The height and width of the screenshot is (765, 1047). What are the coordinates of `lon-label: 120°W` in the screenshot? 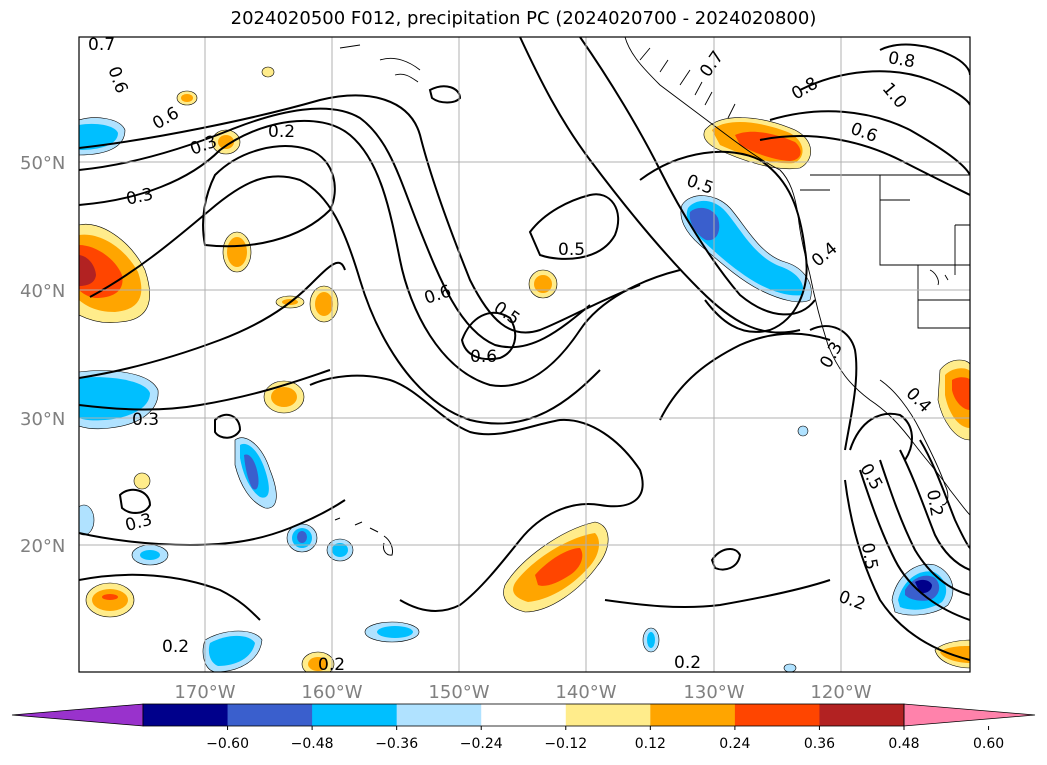 It's located at (840, 692).